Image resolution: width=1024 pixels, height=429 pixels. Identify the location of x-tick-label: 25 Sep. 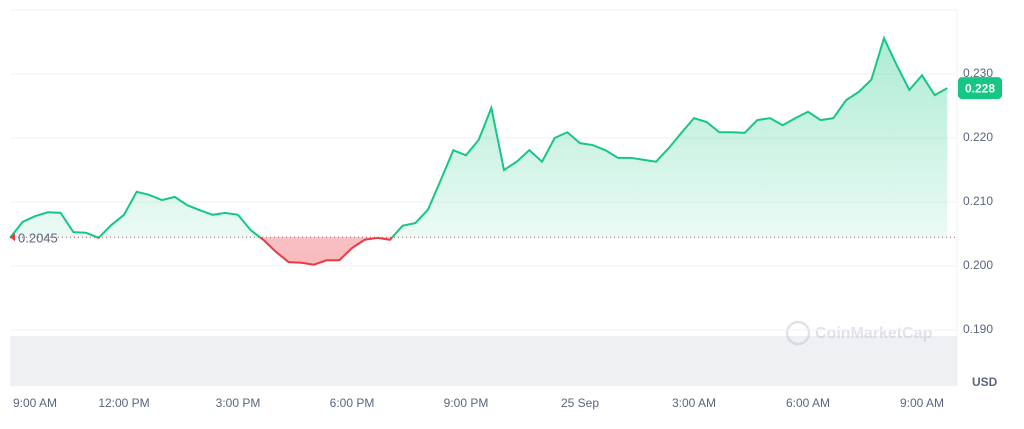
(580, 403).